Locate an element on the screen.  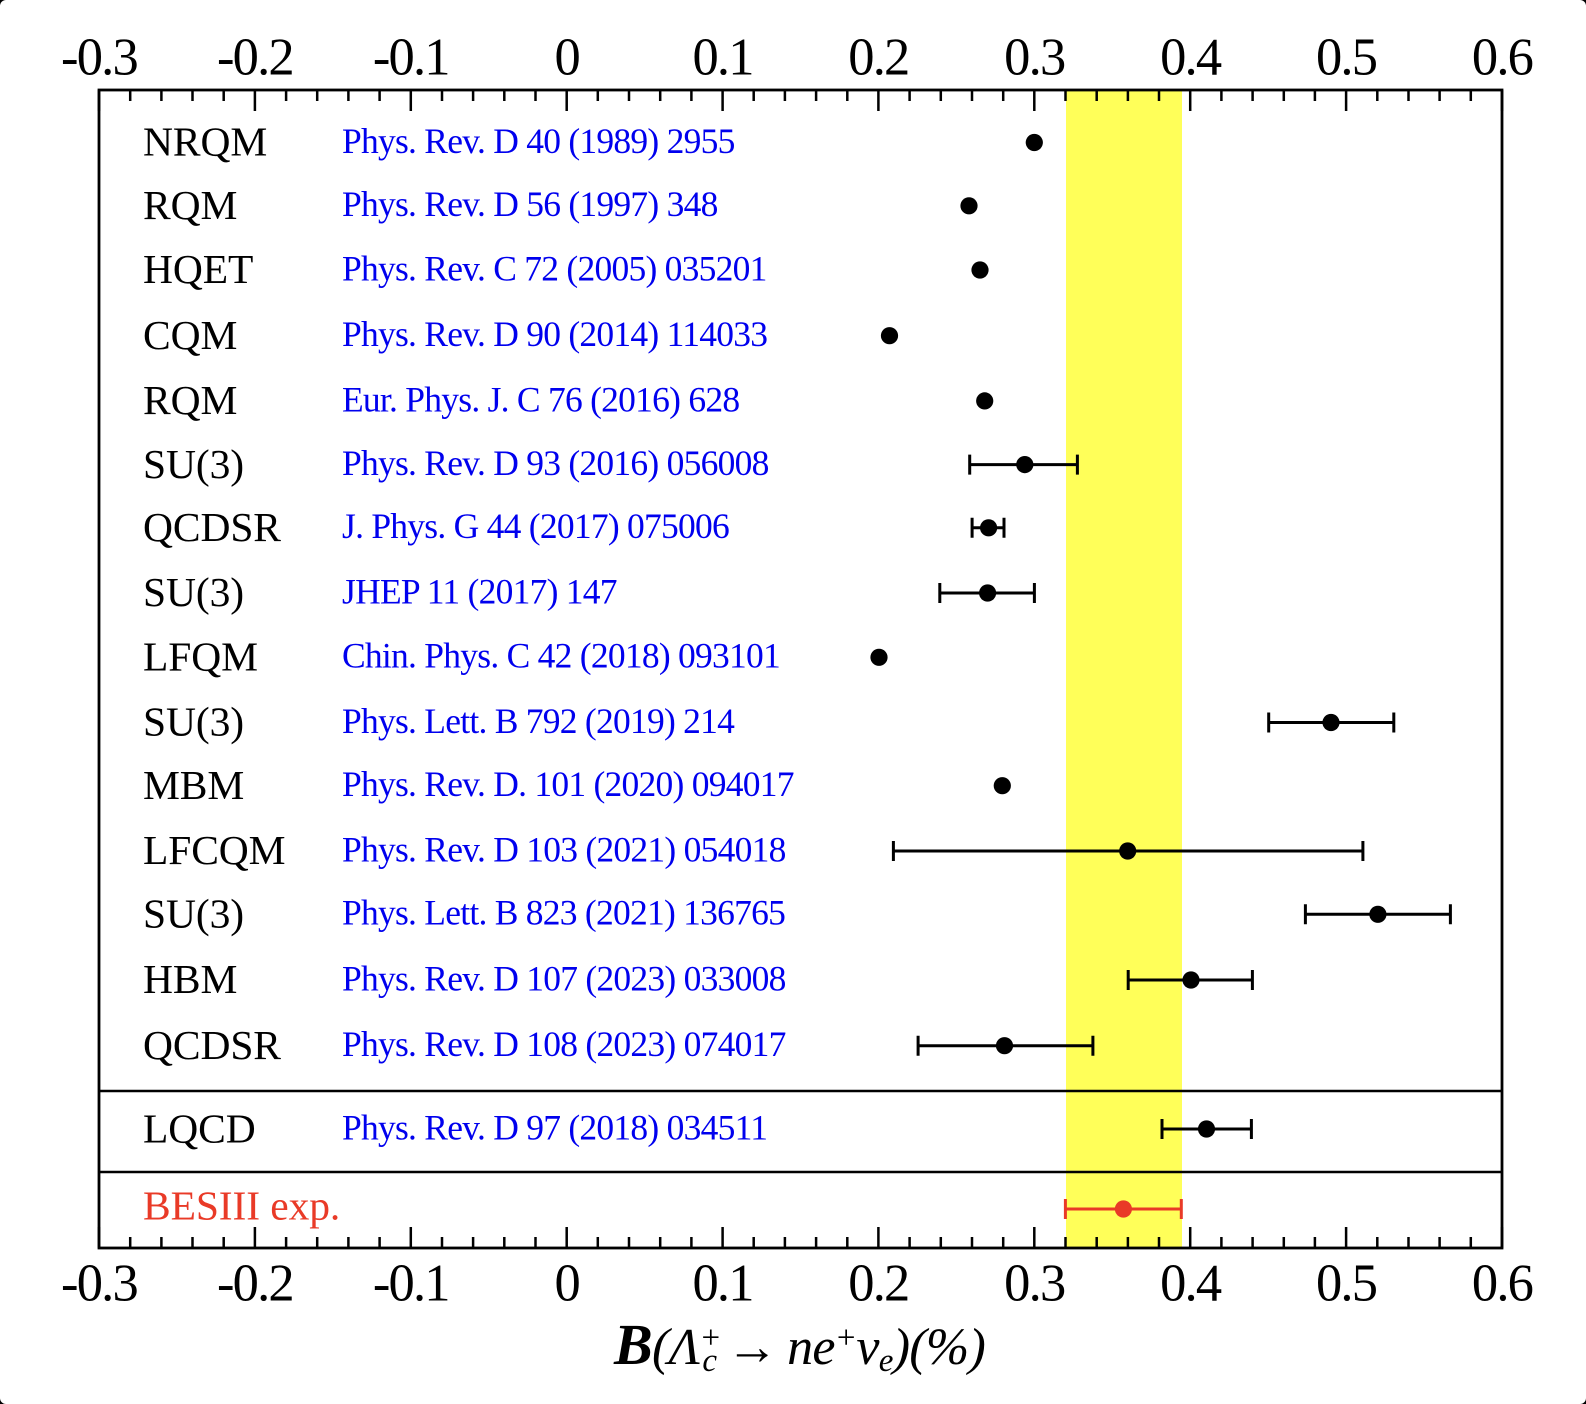
svg-text: Phys. Rev. C 72 (2005) 035201 is located at coordinates (554, 268).